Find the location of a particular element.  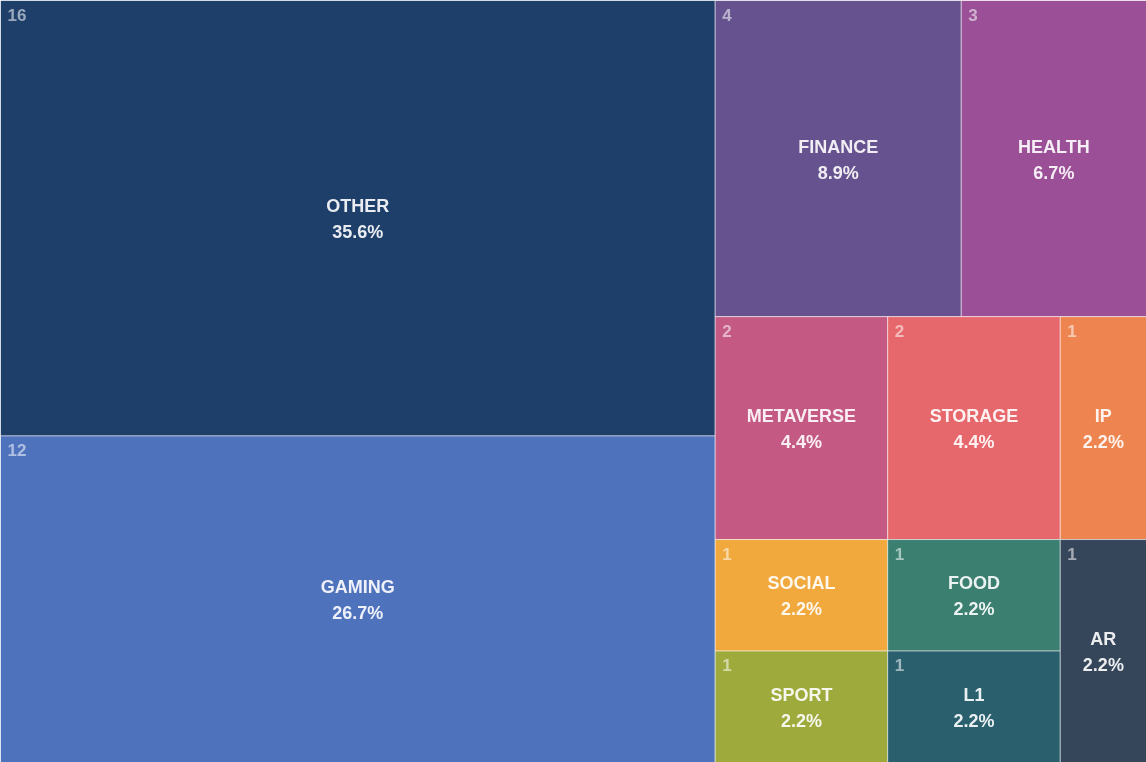

text: 4 is located at coordinates (727, 15).